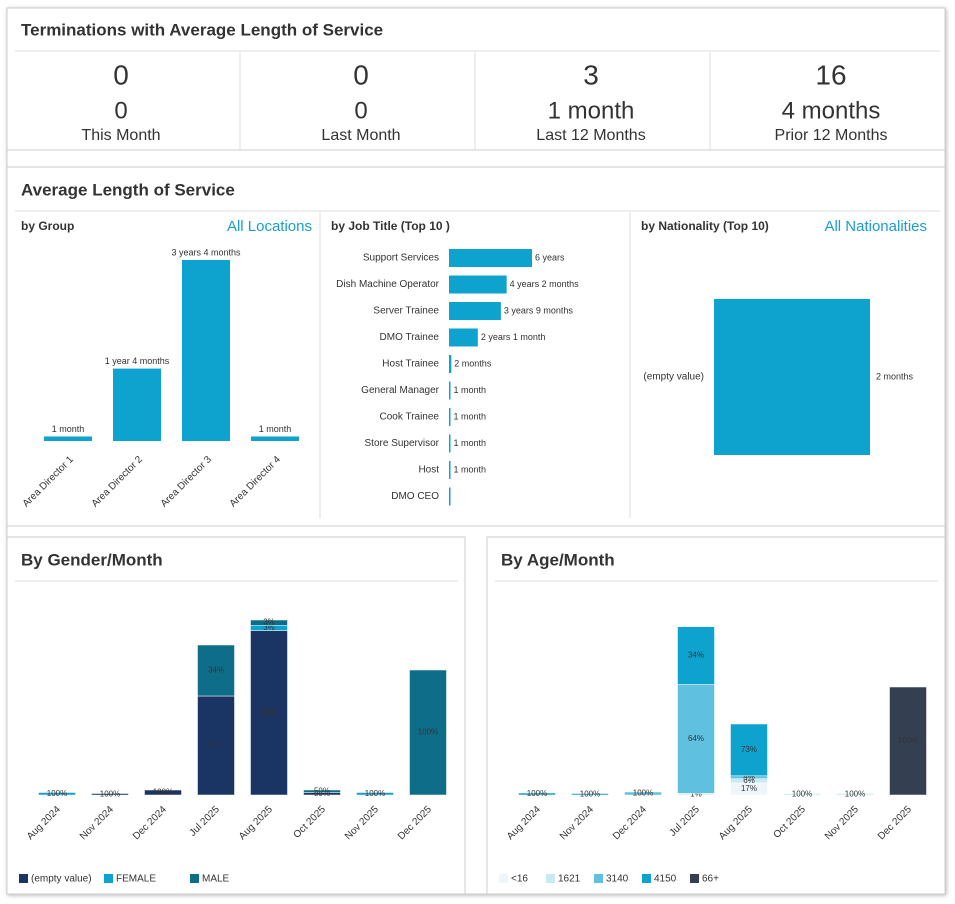  I want to click on legend-label: 1621, so click(569, 879).